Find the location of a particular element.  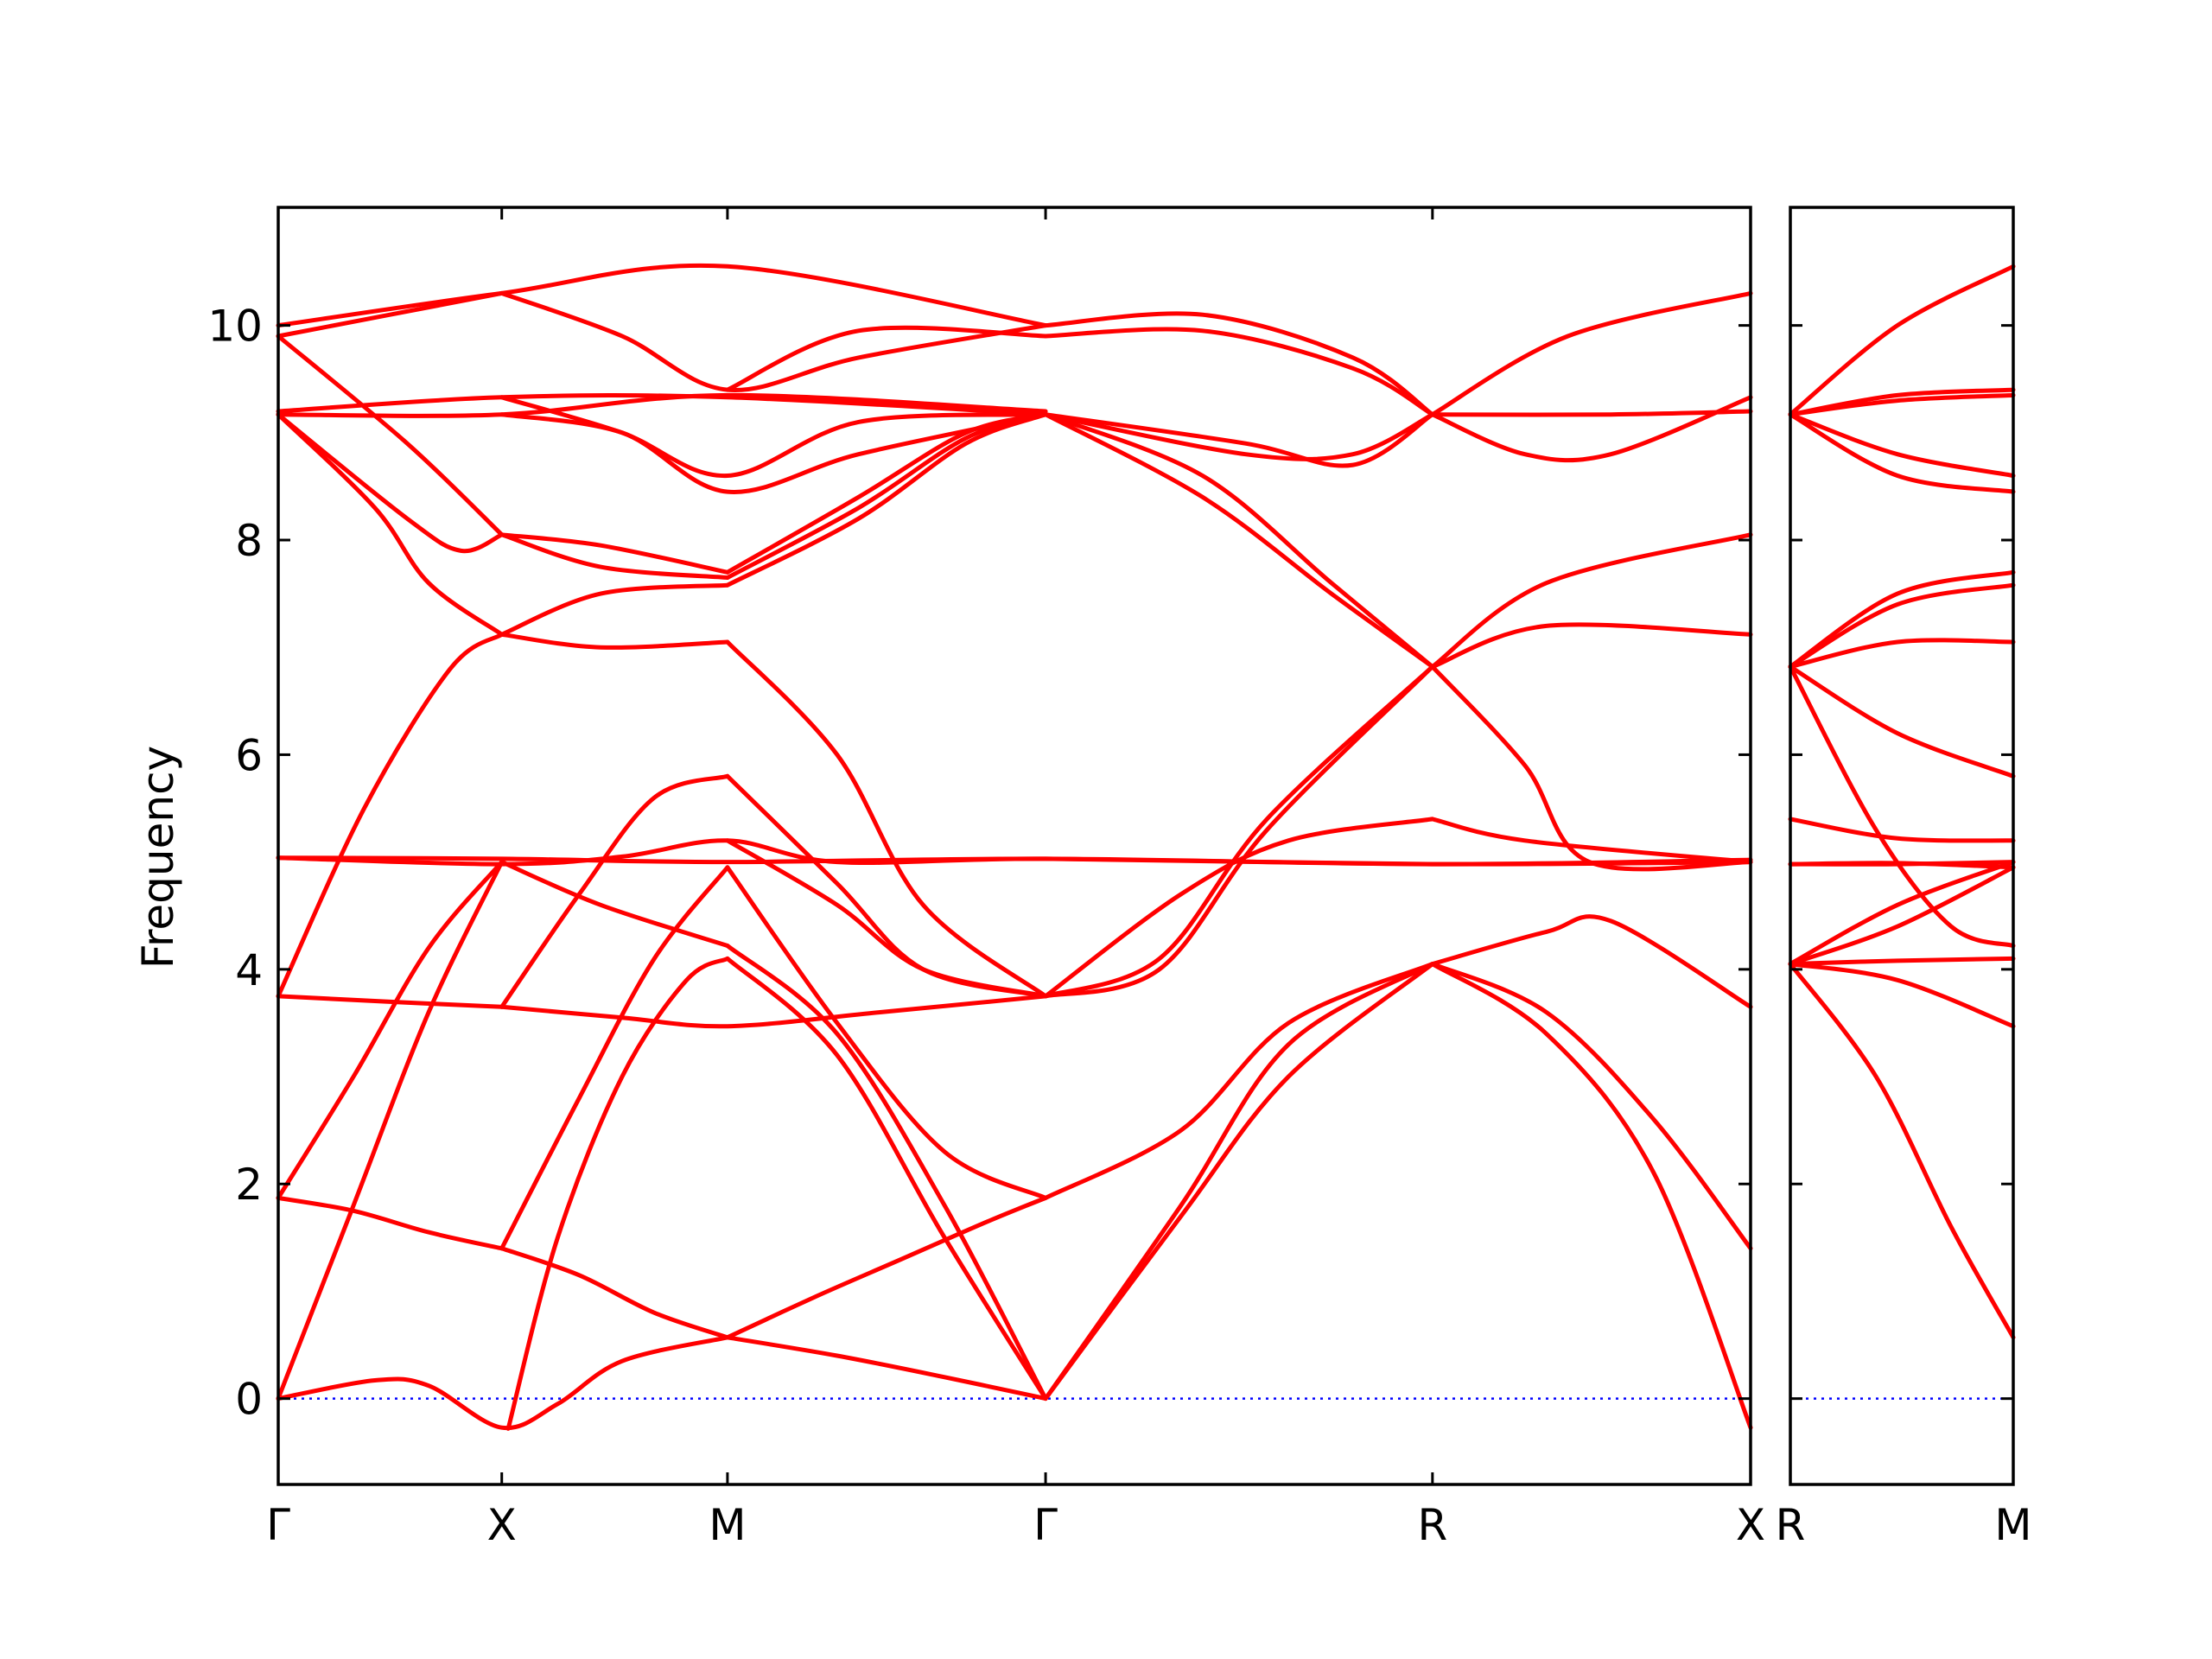

y-tick-label: 4 is located at coordinates (249, 970).